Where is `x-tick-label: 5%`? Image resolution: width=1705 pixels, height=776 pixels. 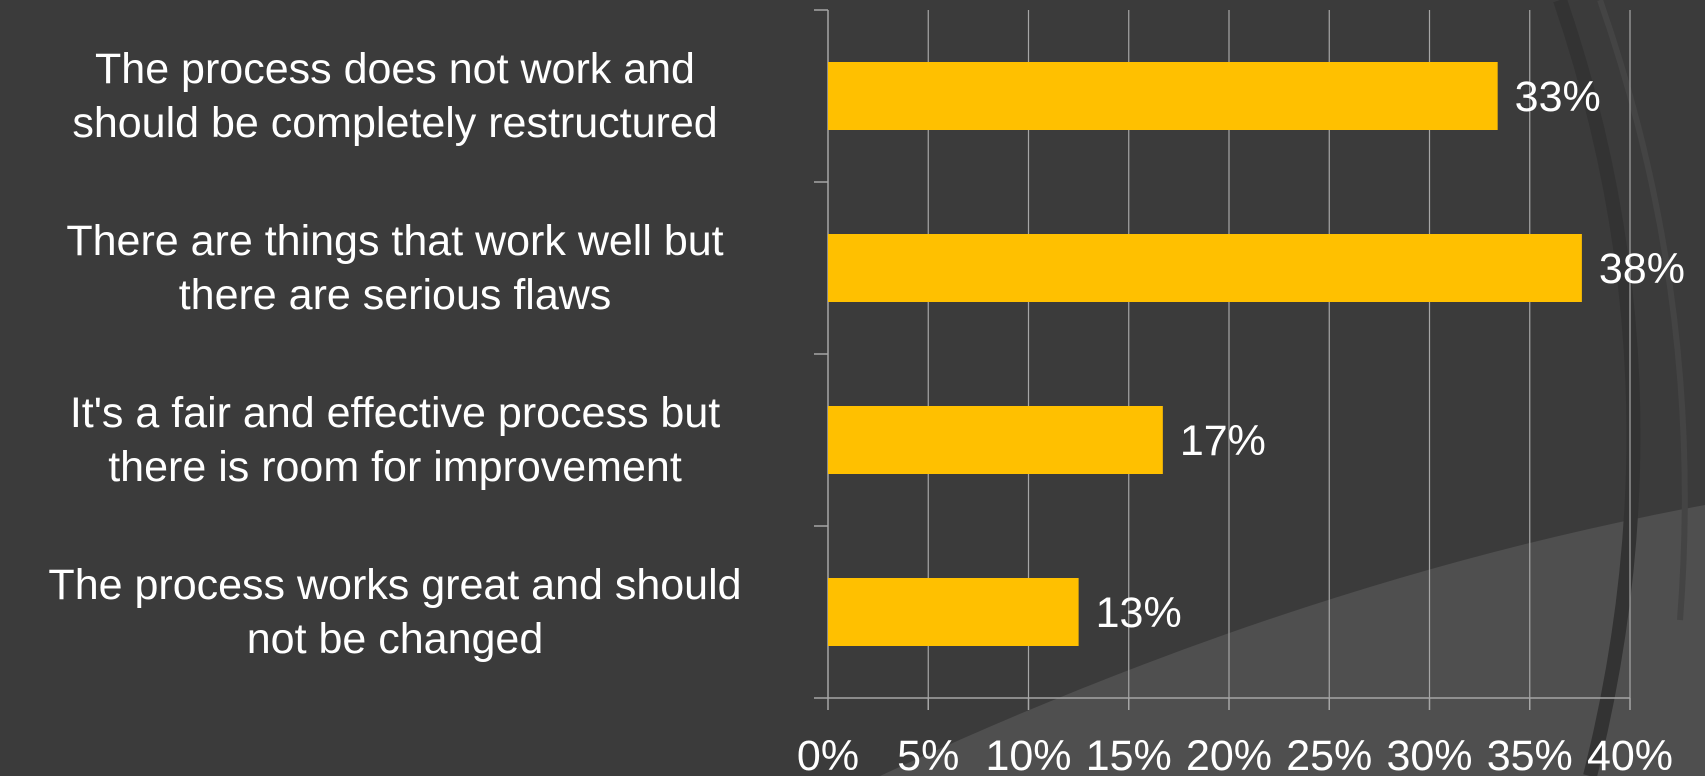 x-tick-label: 5% is located at coordinates (928, 754).